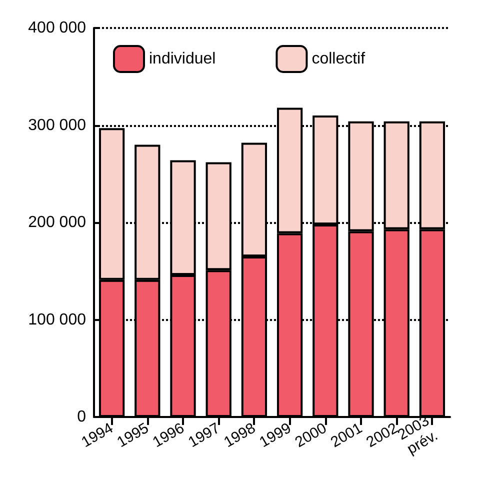 This screenshot has height=497, width=480. What do you see at coordinates (275, 436) in the screenshot?
I see `x-tick-label: 1999` at bounding box center [275, 436].